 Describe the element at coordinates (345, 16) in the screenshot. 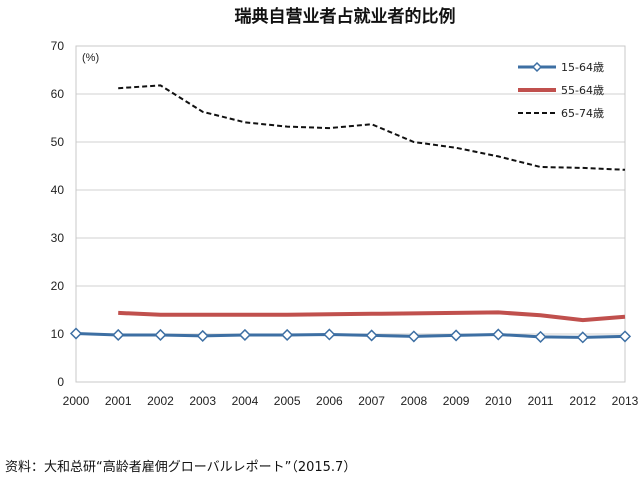

I see `chart-title: 瑞典自营业者占就业者的比例` at that location.